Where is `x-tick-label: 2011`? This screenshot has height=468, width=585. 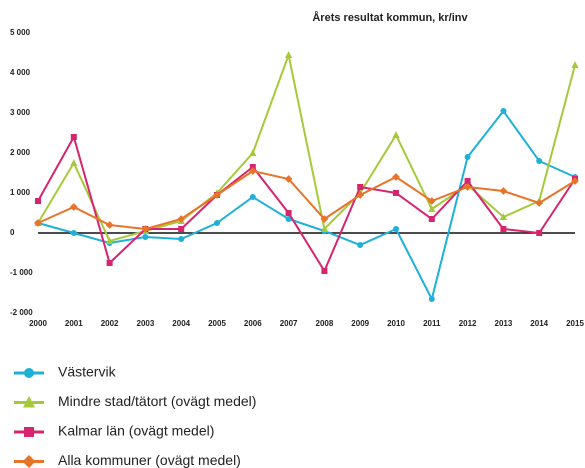
x-tick-label: 2011 is located at coordinates (432, 323).